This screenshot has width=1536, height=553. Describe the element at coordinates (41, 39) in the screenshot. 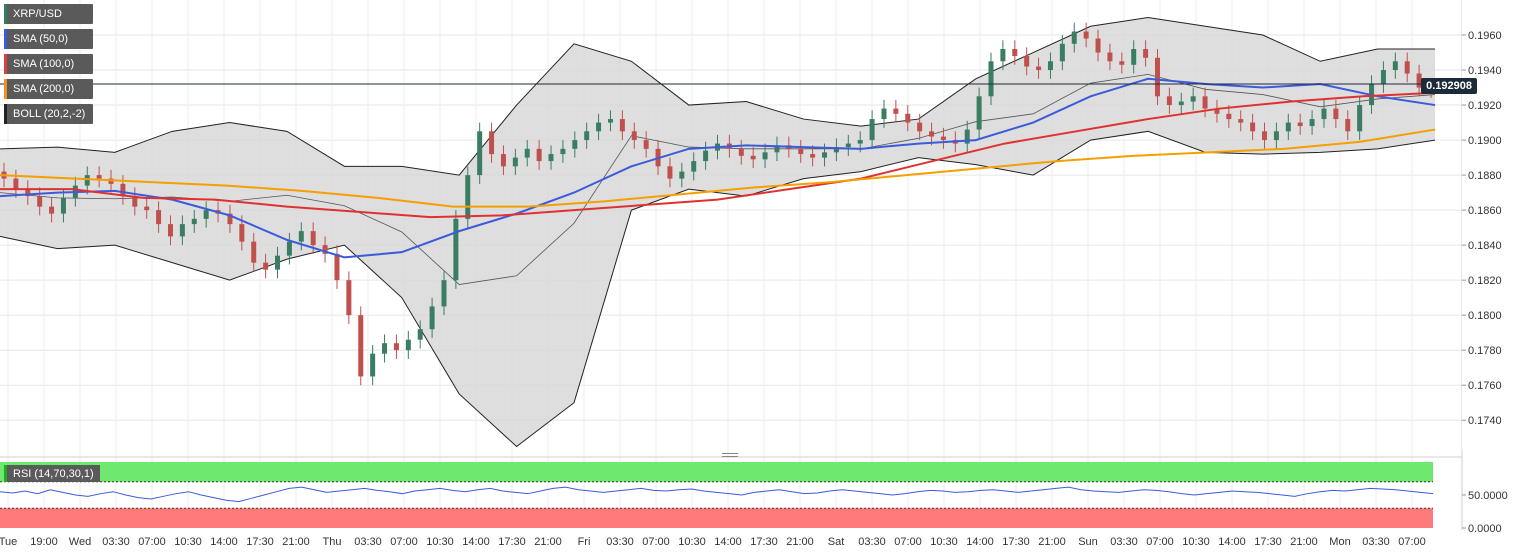

I see `legend-label: SMA (50,0)` at that location.